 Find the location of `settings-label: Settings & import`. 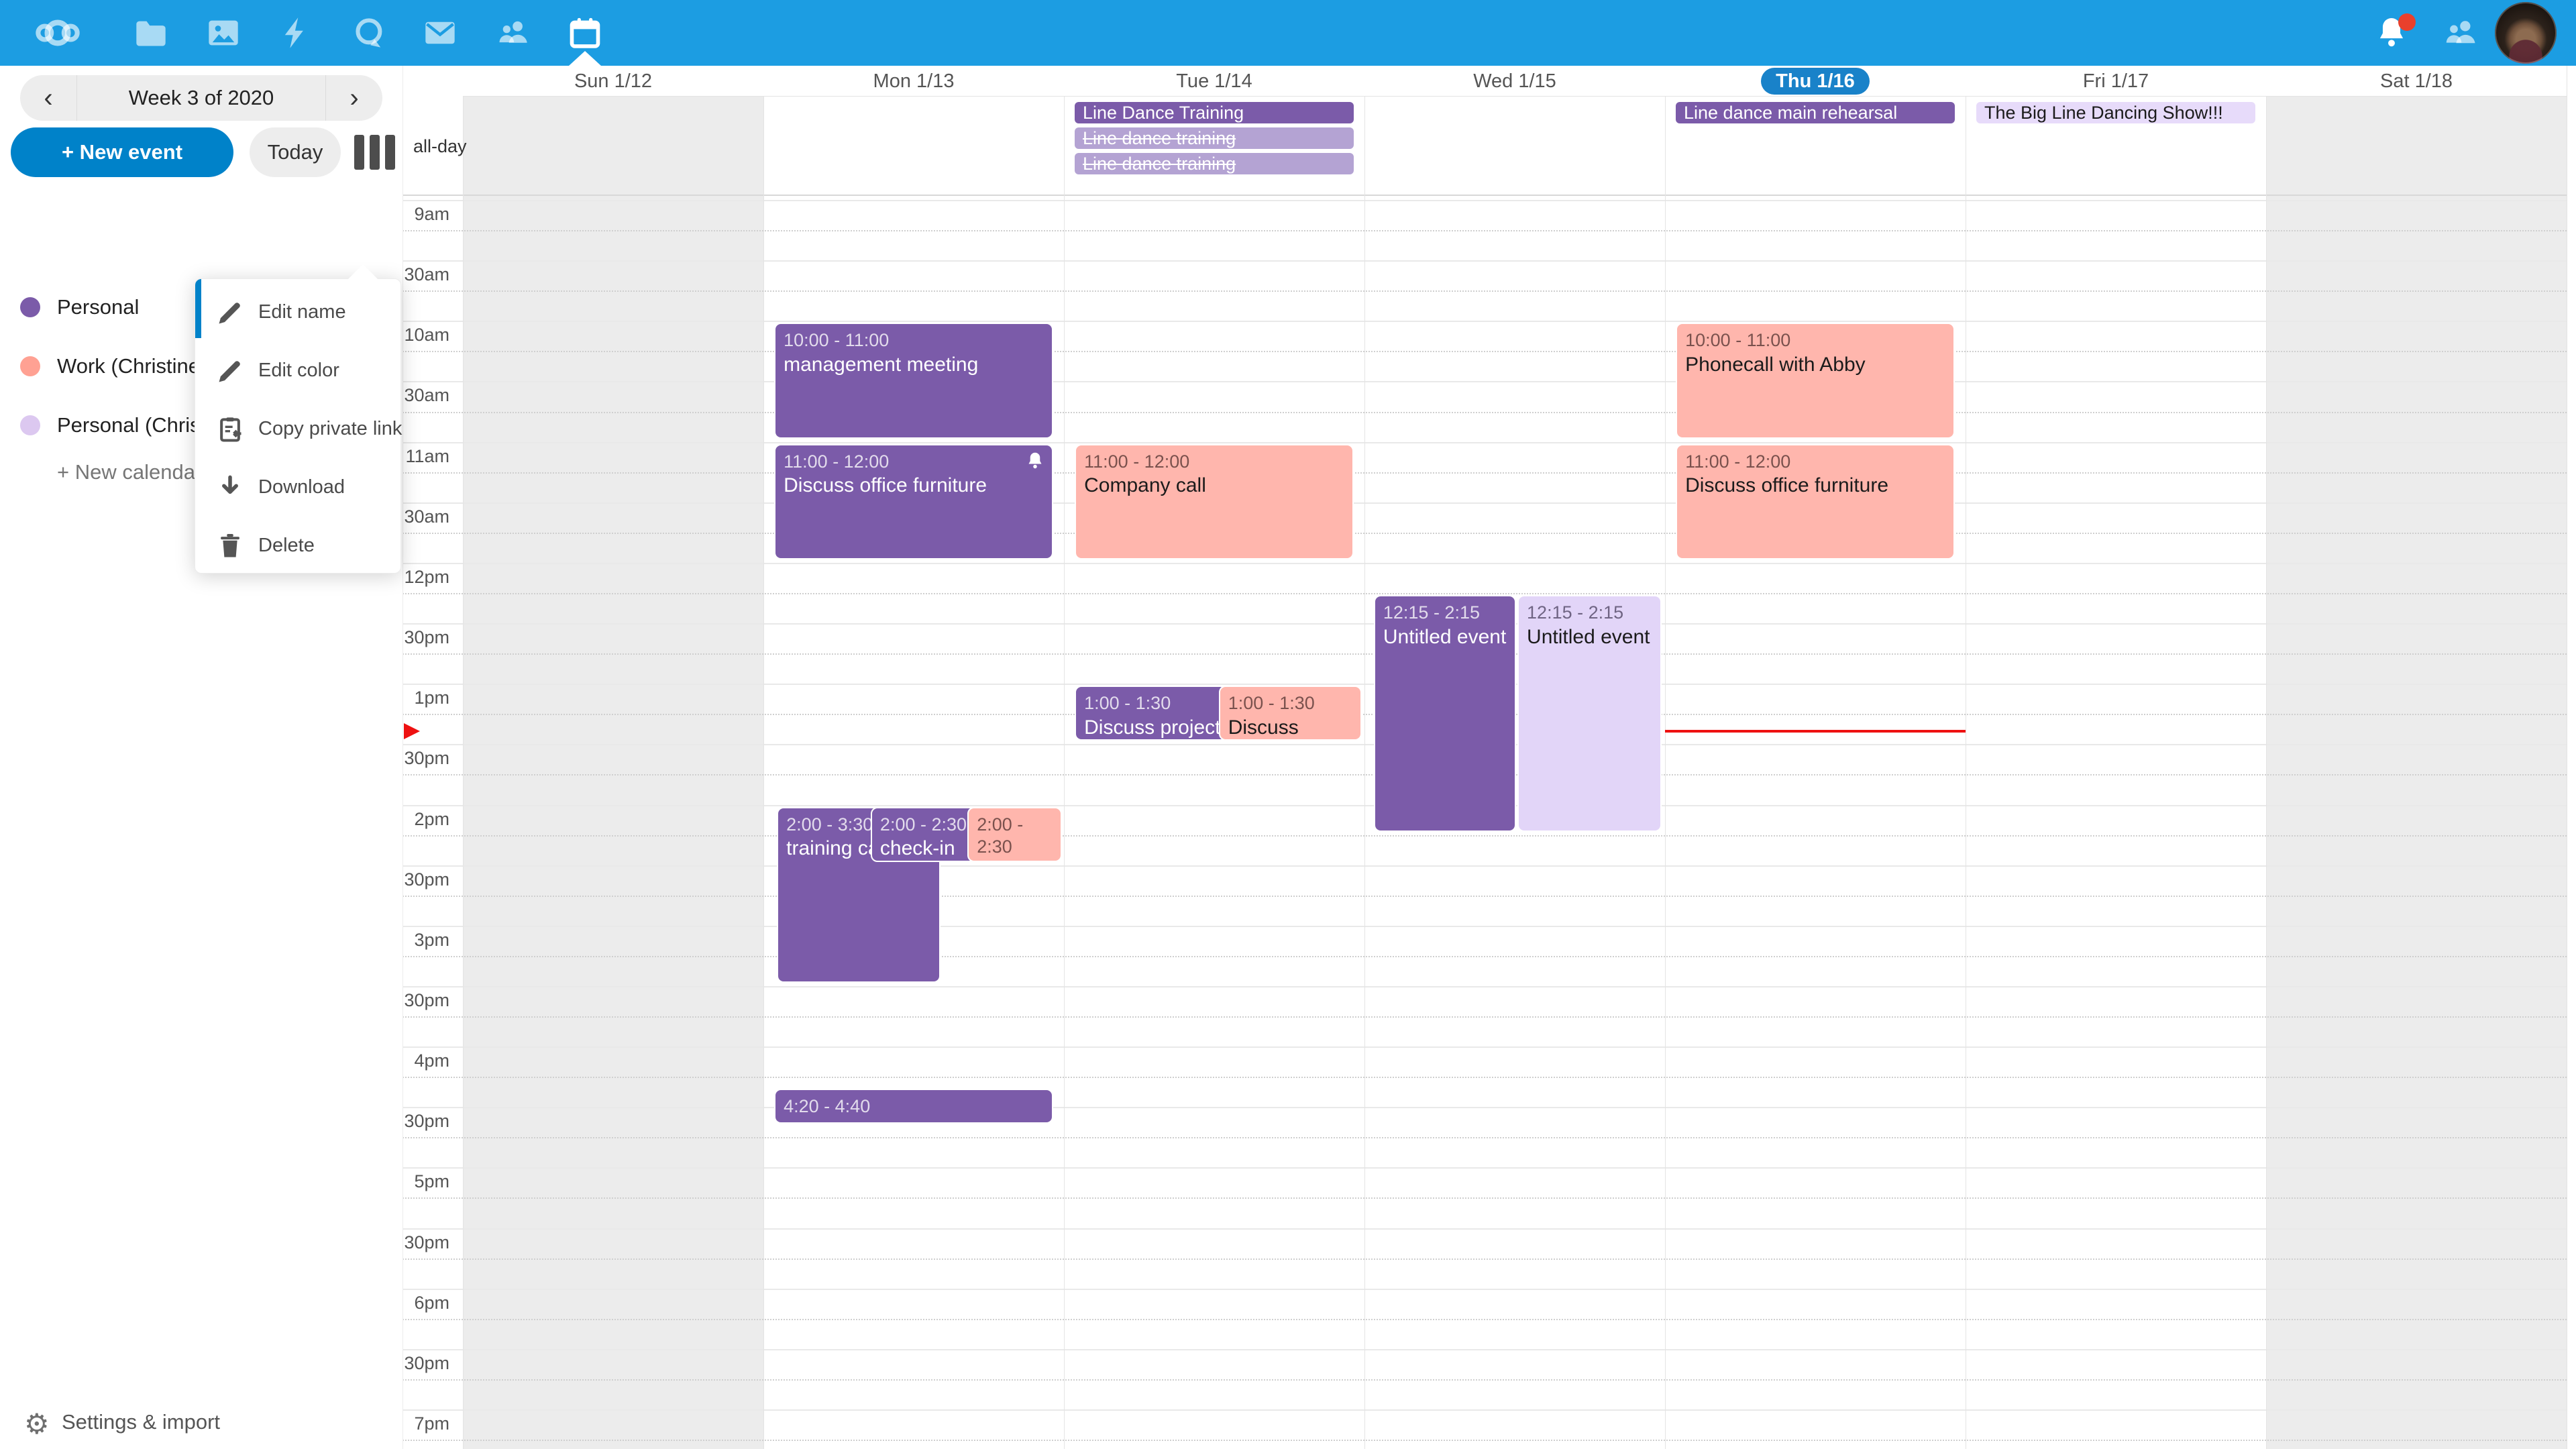

settings-label: Settings & import is located at coordinates (141, 1422).